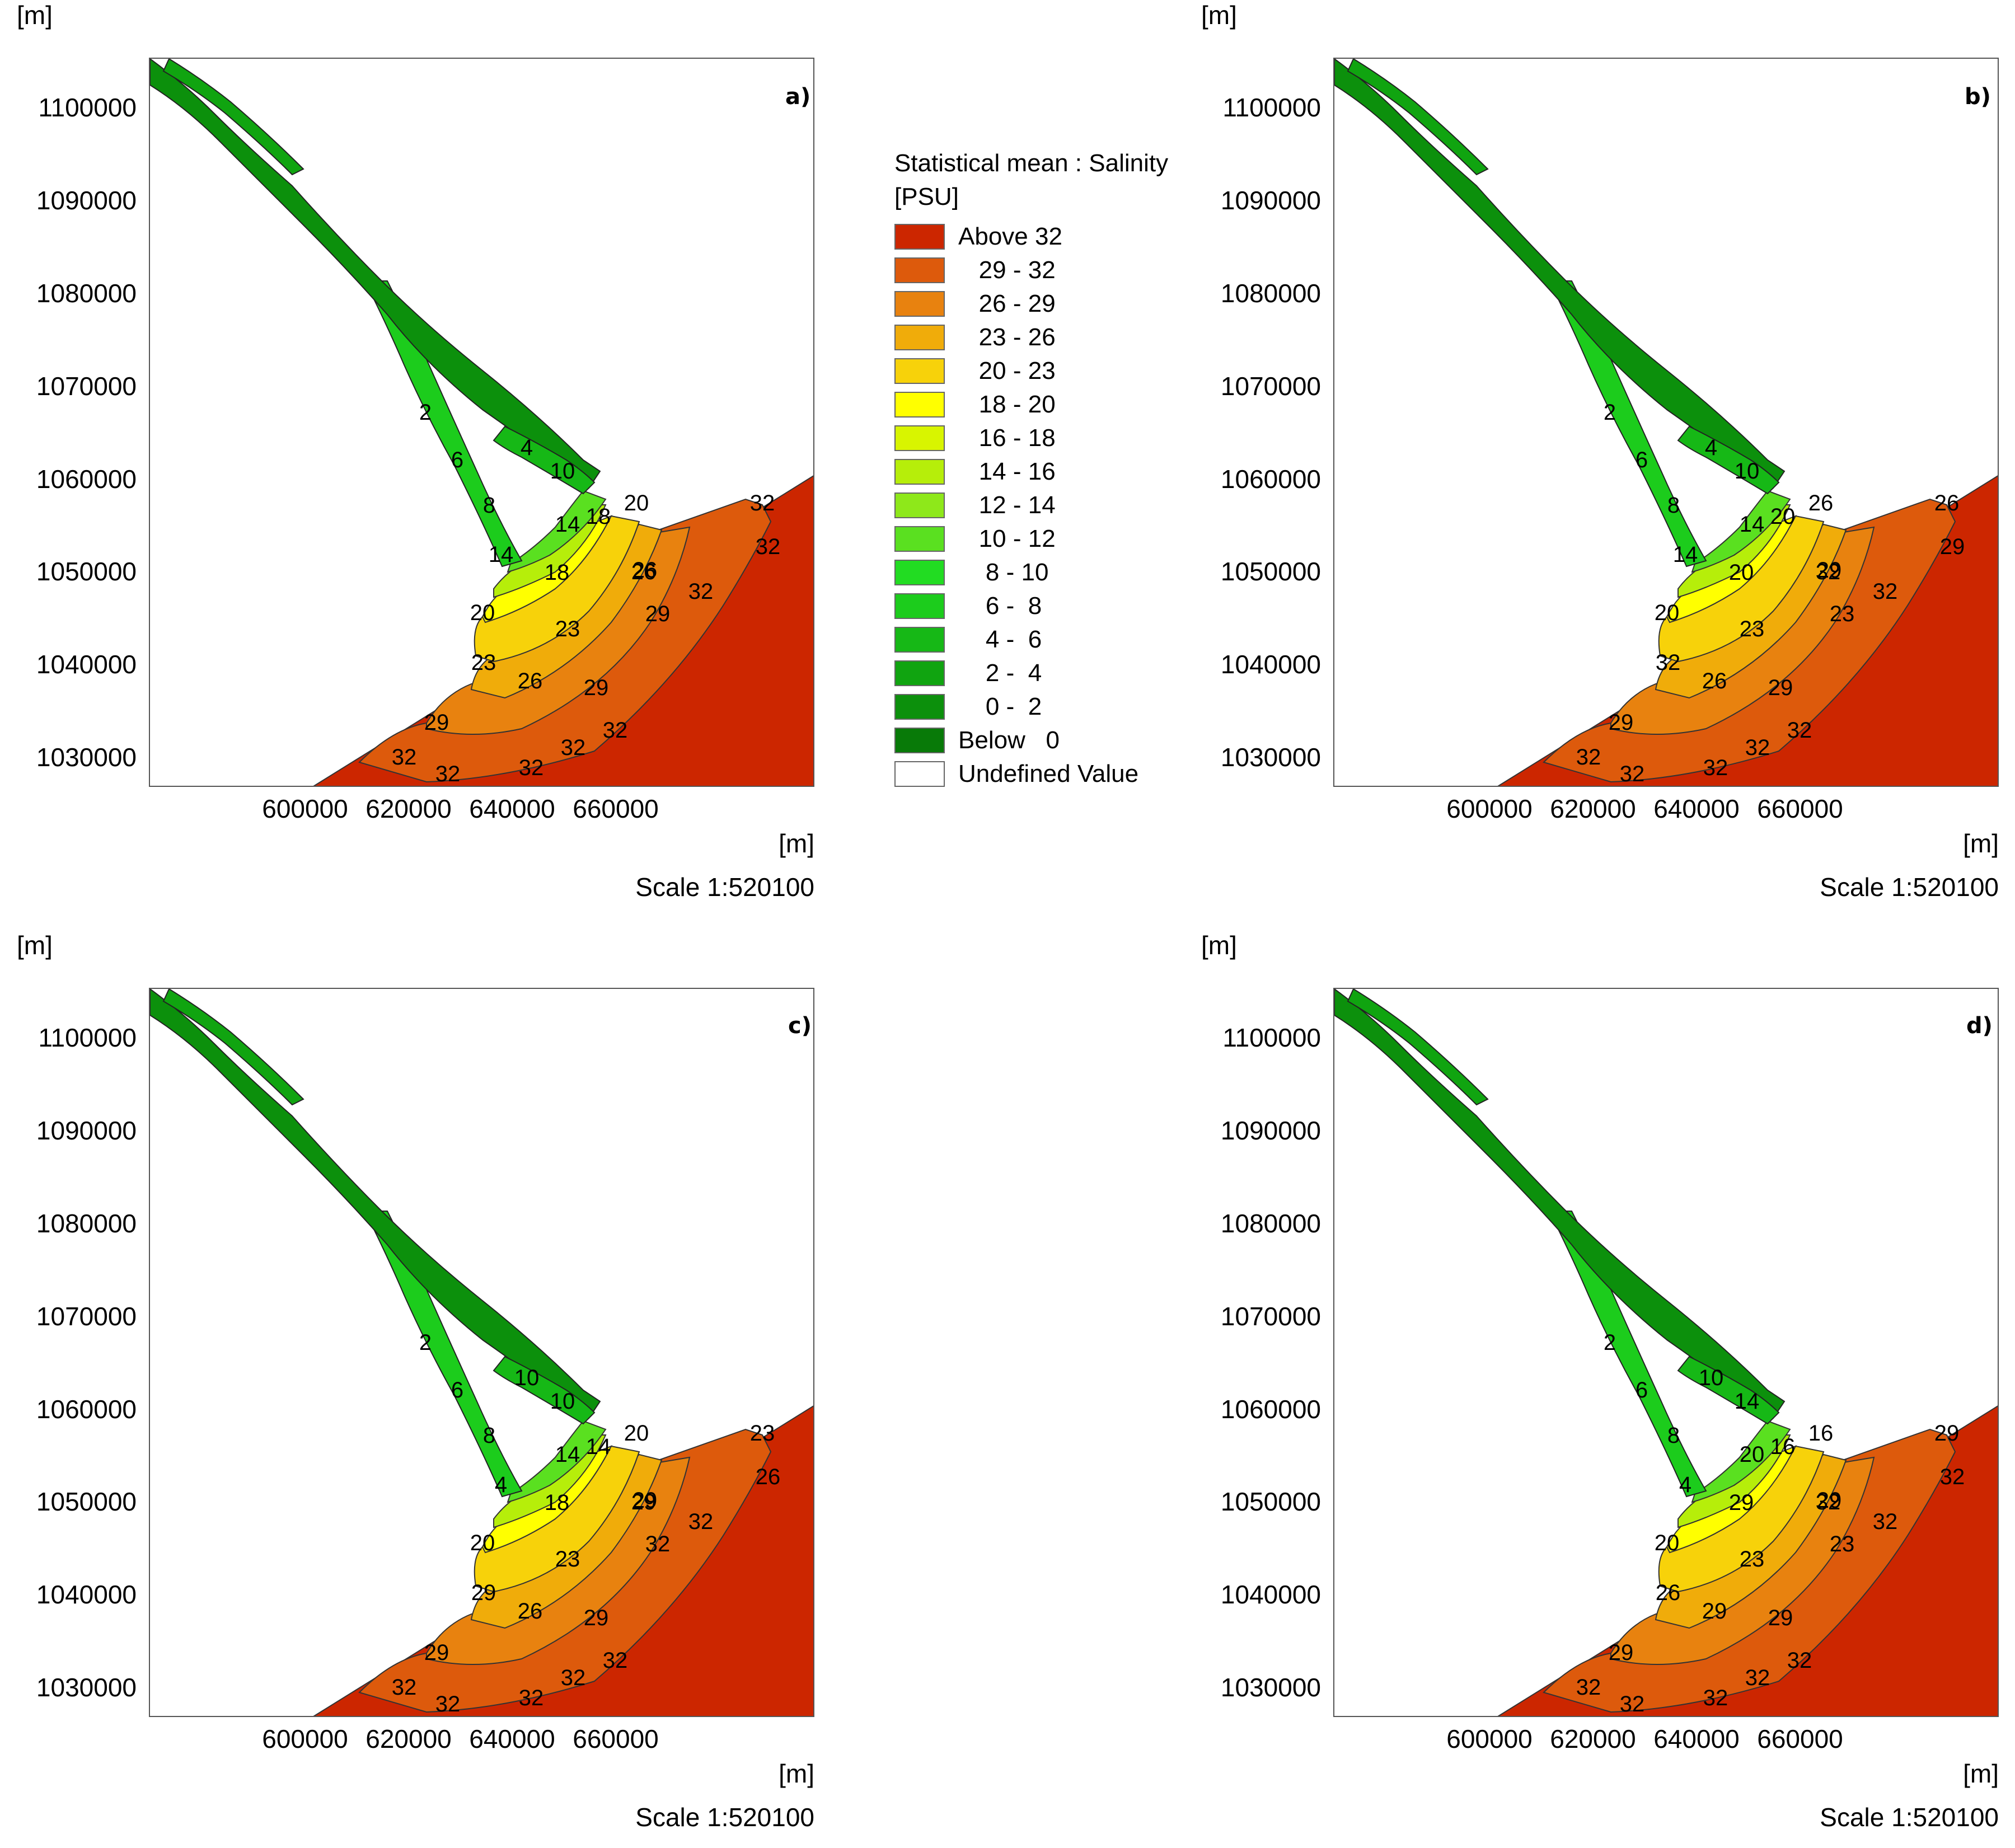 Image resolution: width=2015 pixels, height=1848 pixels. I want to click on legend-label: 14 - 16, so click(1007, 472).